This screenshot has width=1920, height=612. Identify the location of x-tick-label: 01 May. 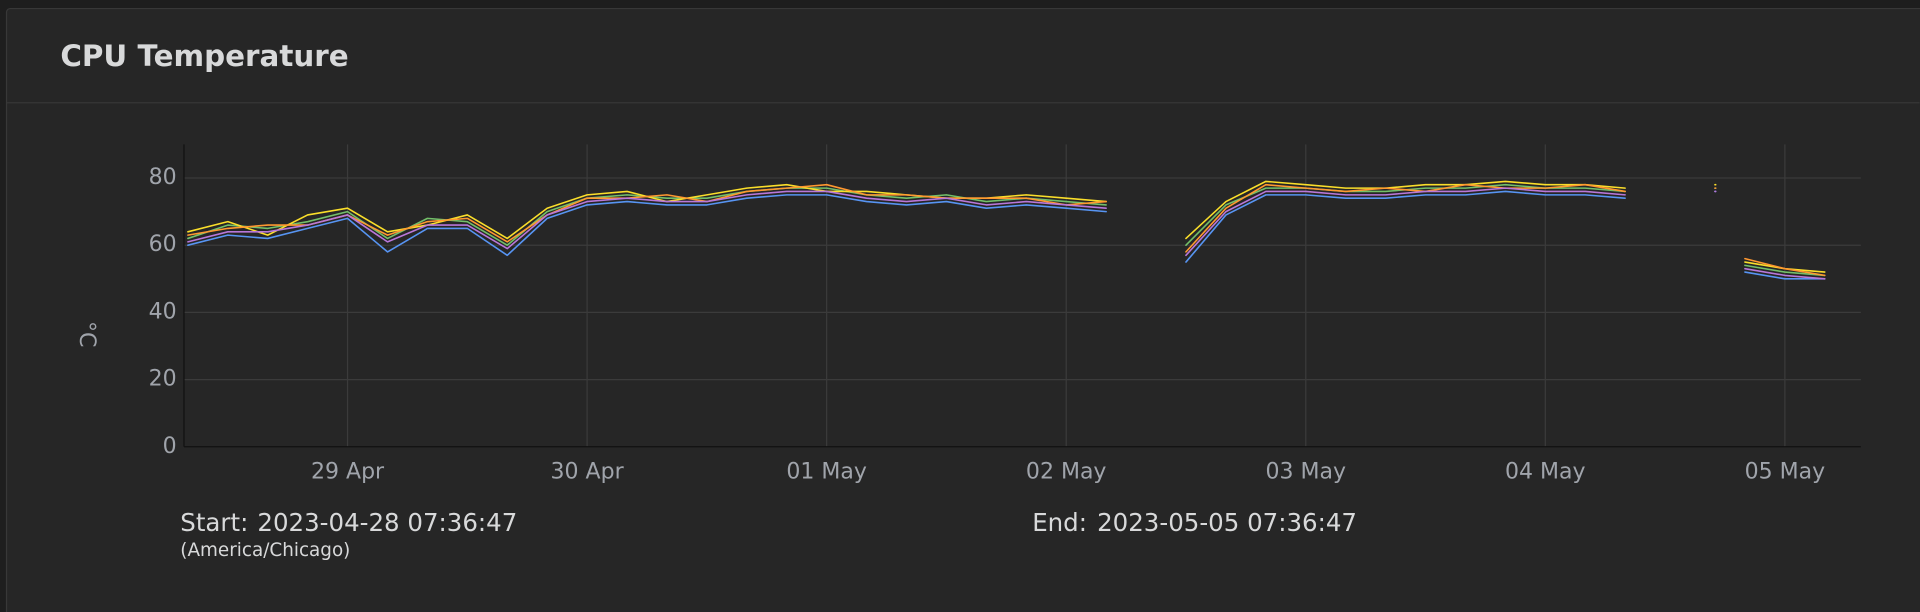
(826, 471).